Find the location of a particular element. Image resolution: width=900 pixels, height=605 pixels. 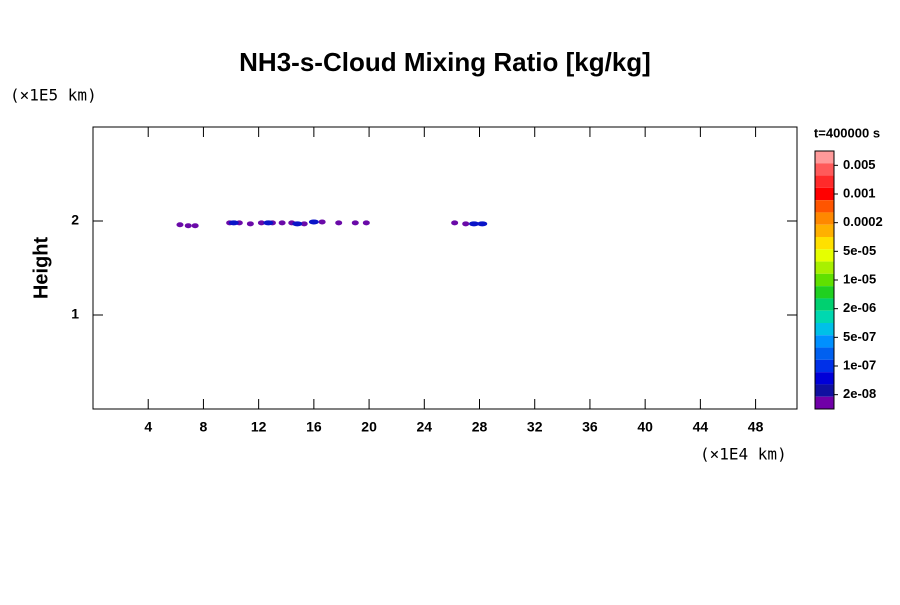

x-tick-label: 12 is located at coordinates (259, 427).